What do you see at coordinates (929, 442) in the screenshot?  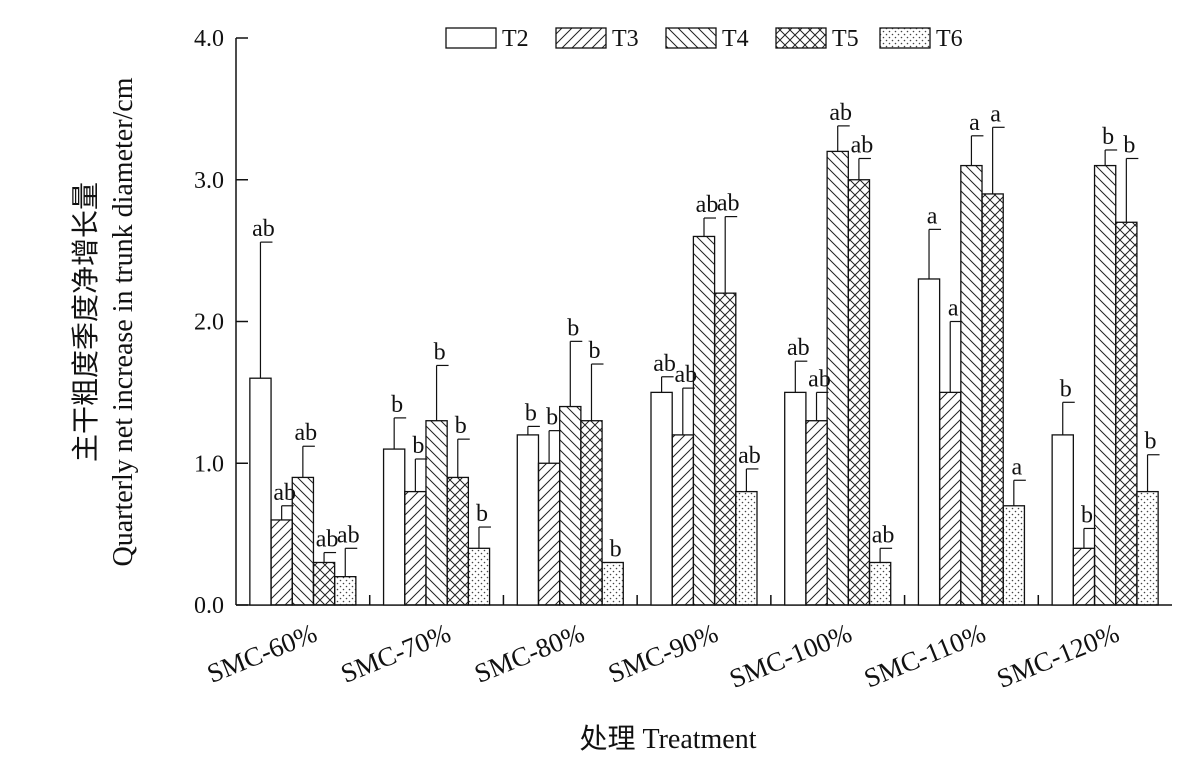 I see `bar-T2-SMC-110%` at bounding box center [929, 442].